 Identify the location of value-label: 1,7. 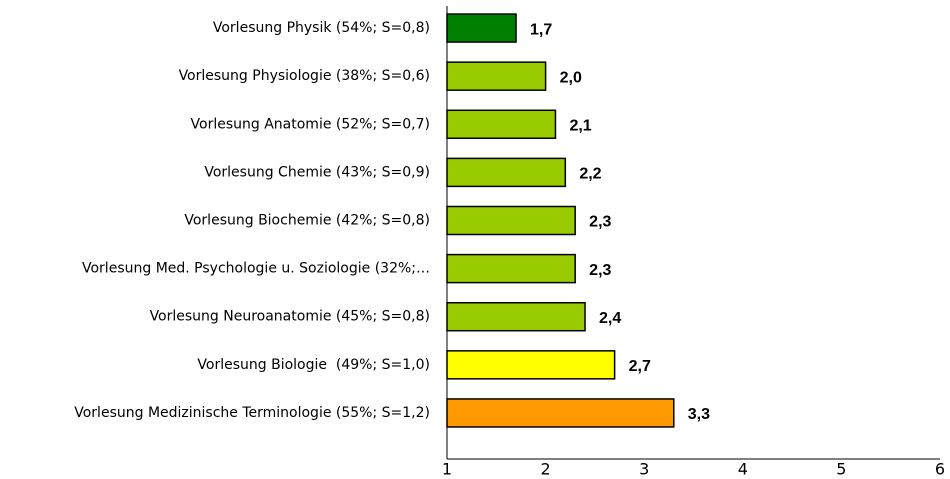
(541, 29).